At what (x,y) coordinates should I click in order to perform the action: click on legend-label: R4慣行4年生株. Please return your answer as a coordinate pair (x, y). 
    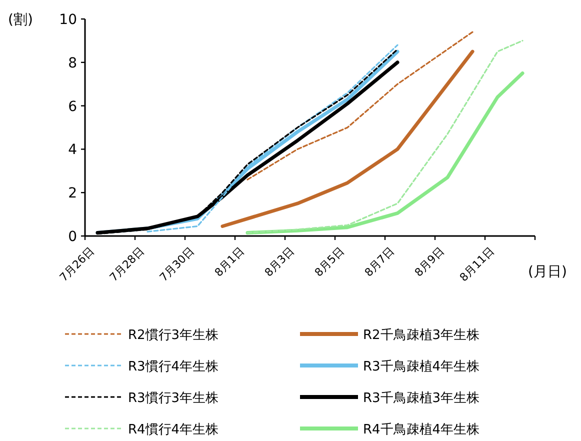
    Looking at the image, I should click on (173, 430).